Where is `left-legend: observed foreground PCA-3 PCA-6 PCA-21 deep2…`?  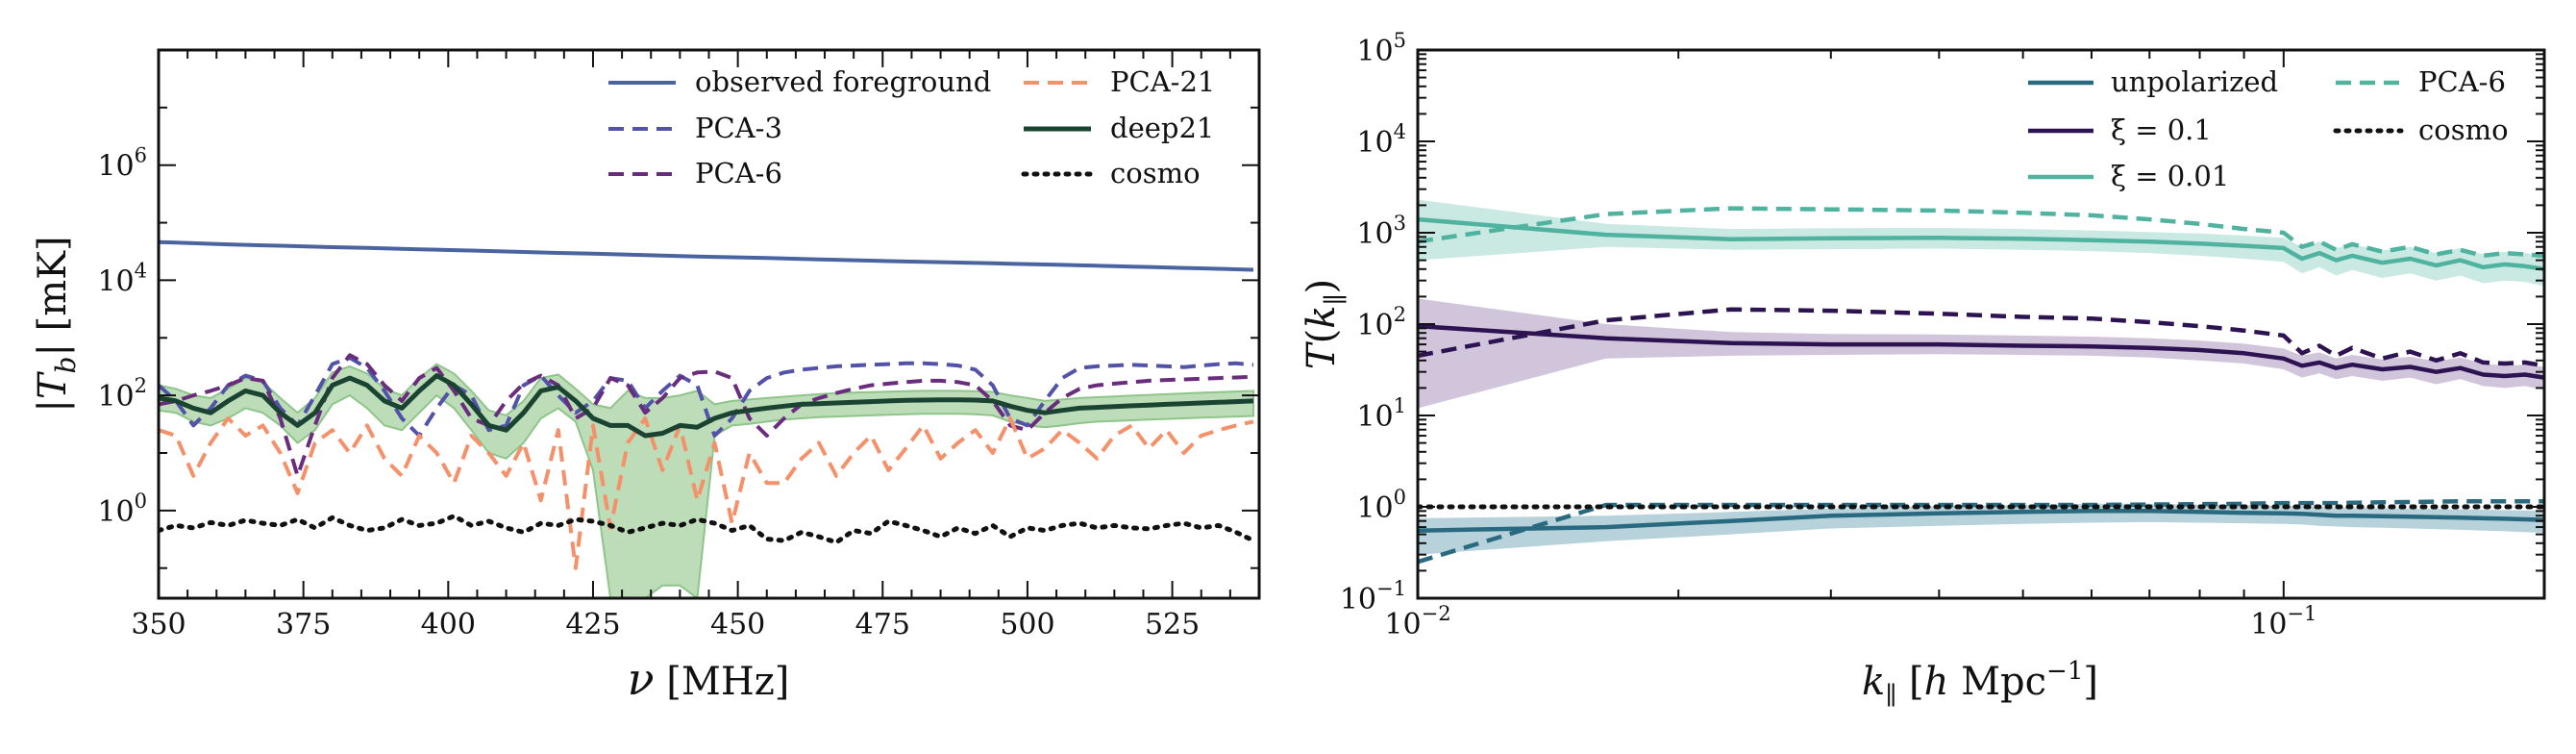
left-legend: observed foreground PCA-3 PCA-6 PCA-21 deep2… is located at coordinates (911, 127).